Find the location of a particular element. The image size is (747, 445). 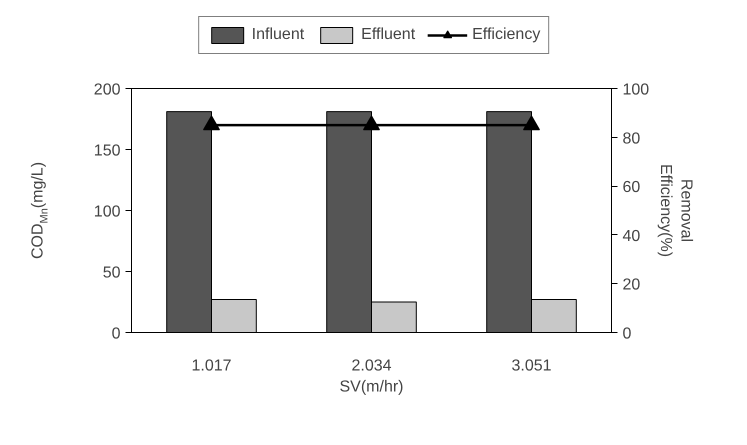

x-tick-label: 1.017 is located at coordinates (211, 366).